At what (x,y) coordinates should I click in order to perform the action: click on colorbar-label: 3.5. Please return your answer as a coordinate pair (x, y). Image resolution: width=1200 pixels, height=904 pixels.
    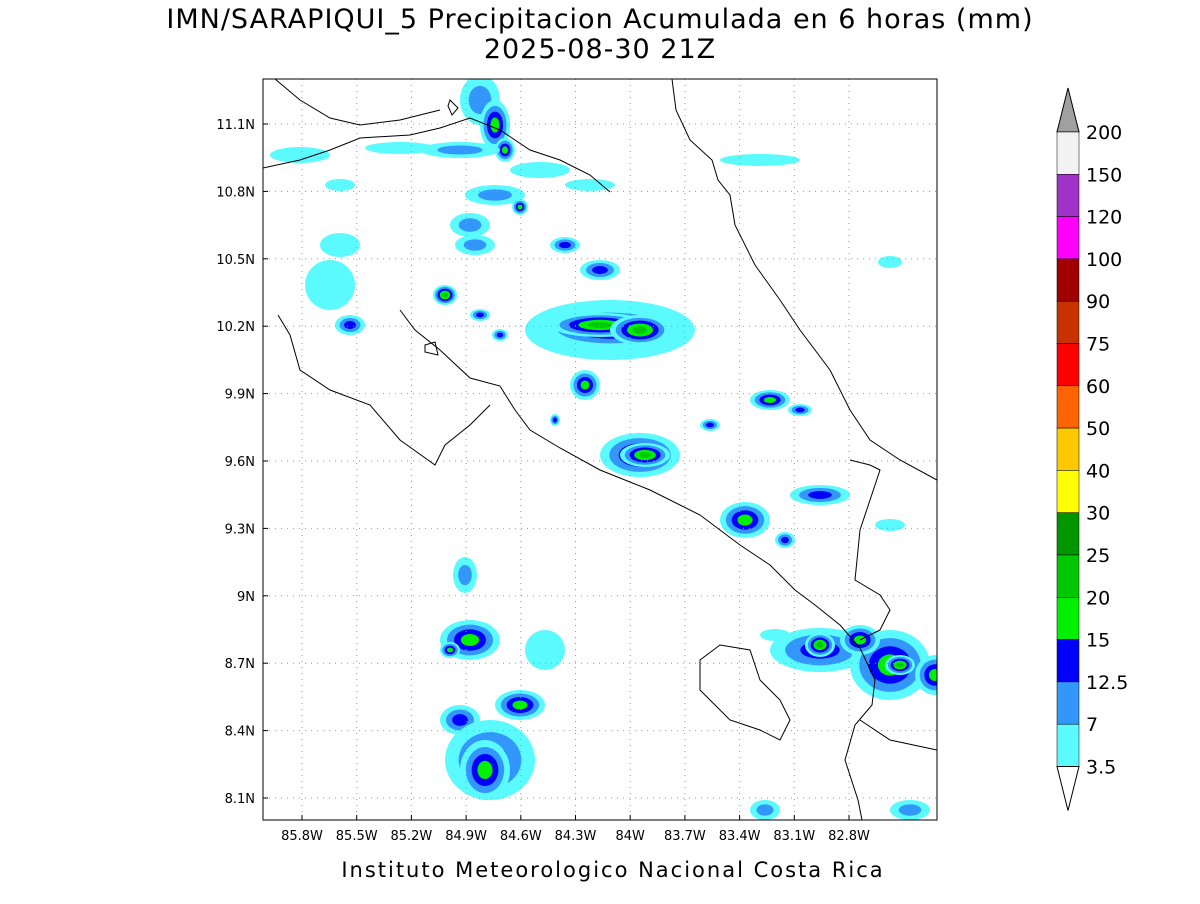
    Looking at the image, I should click on (1101, 768).